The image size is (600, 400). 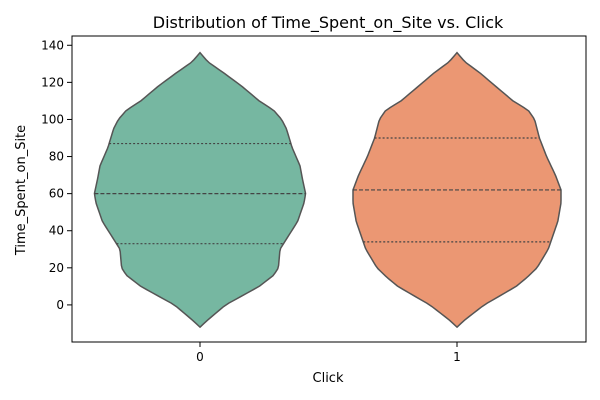 What do you see at coordinates (328, 378) in the screenshot?
I see `x-axis-label: Click` at bounding box center [328, 378].